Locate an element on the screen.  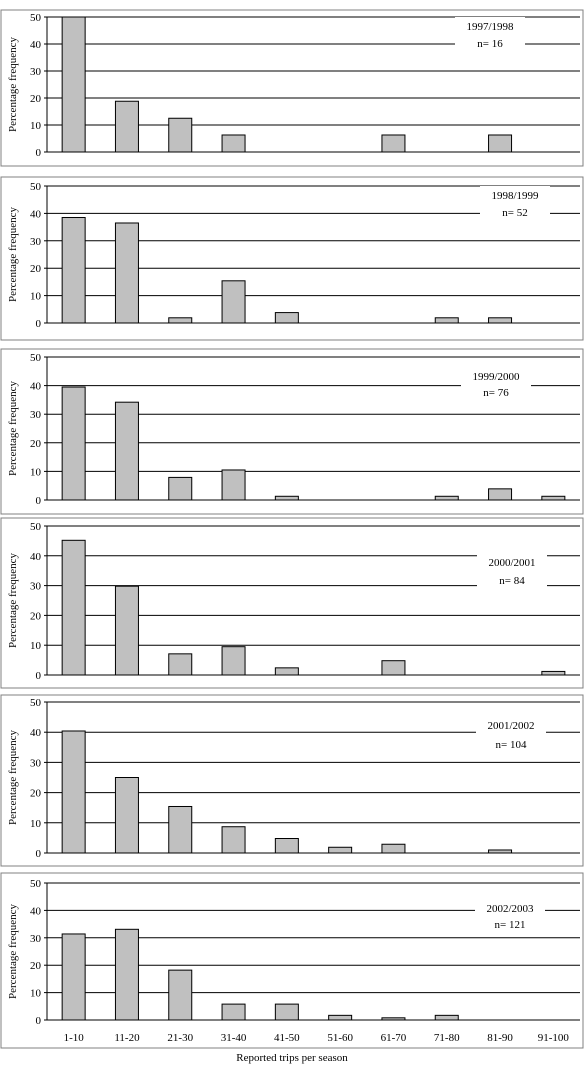
season-label: 1998/1999 is located at coordinates (515, 196).